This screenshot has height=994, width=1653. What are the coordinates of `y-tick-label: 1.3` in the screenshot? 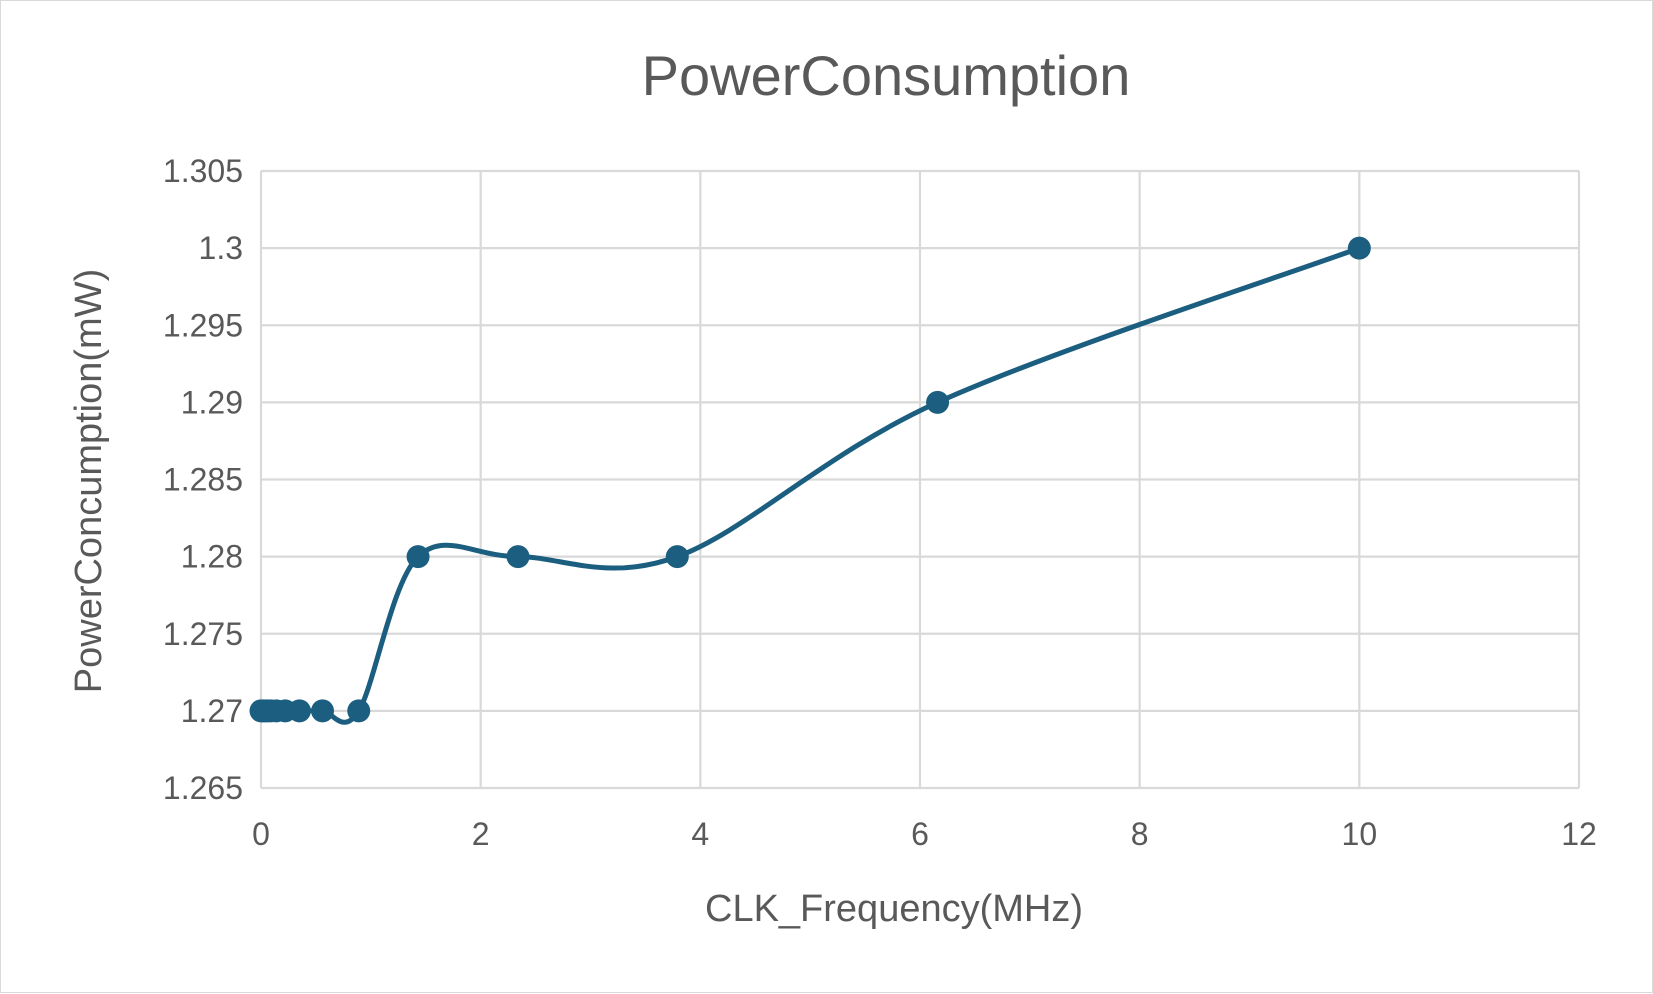 It's located at (221, 248).